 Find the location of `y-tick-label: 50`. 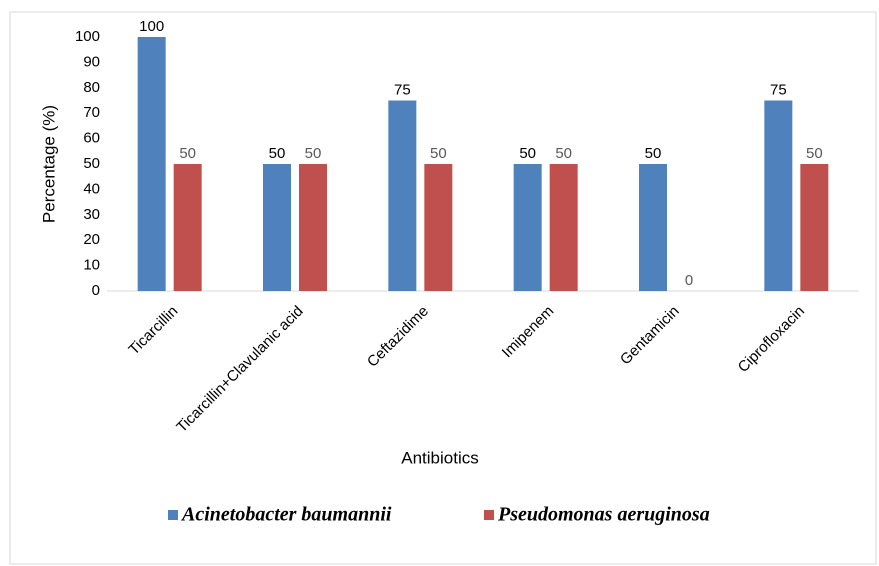

y-tick-label: 50 is located at coordinates (91, 163).